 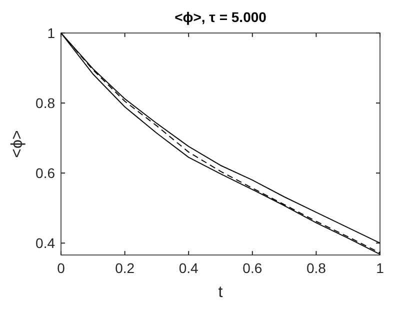 I want to click on y-tick-label: 0.8, so click(x=46, y=102).